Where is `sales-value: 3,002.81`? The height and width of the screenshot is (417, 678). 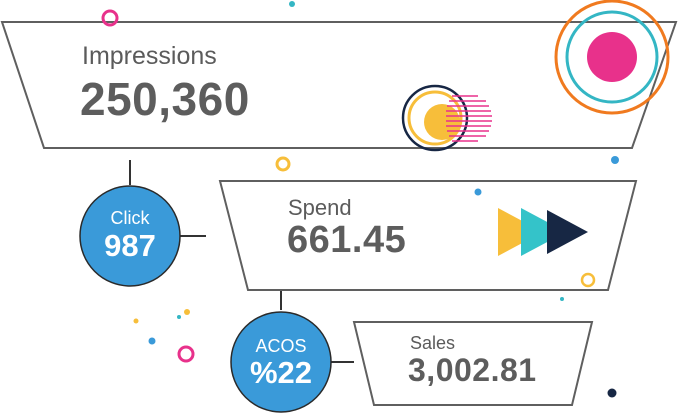 sales-value: 3,002.81 is located at coordinates (472, 370).